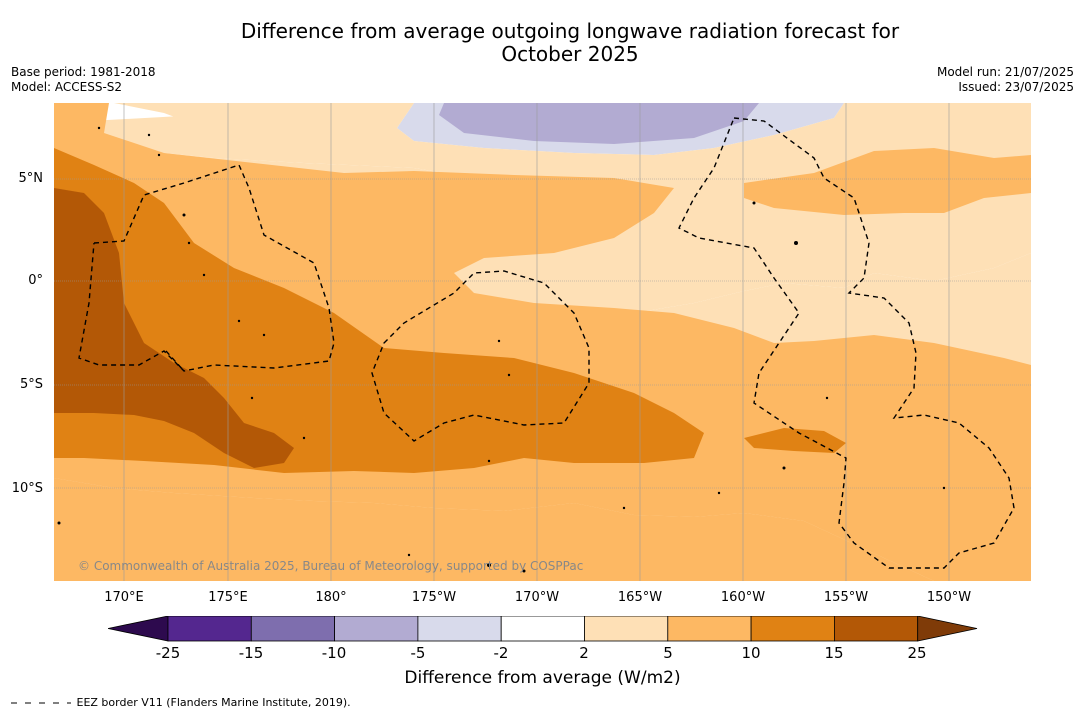 This screenshot has width=1085, height=713. I want to click on lon-label-170w: 170°W, so click(537, 597).